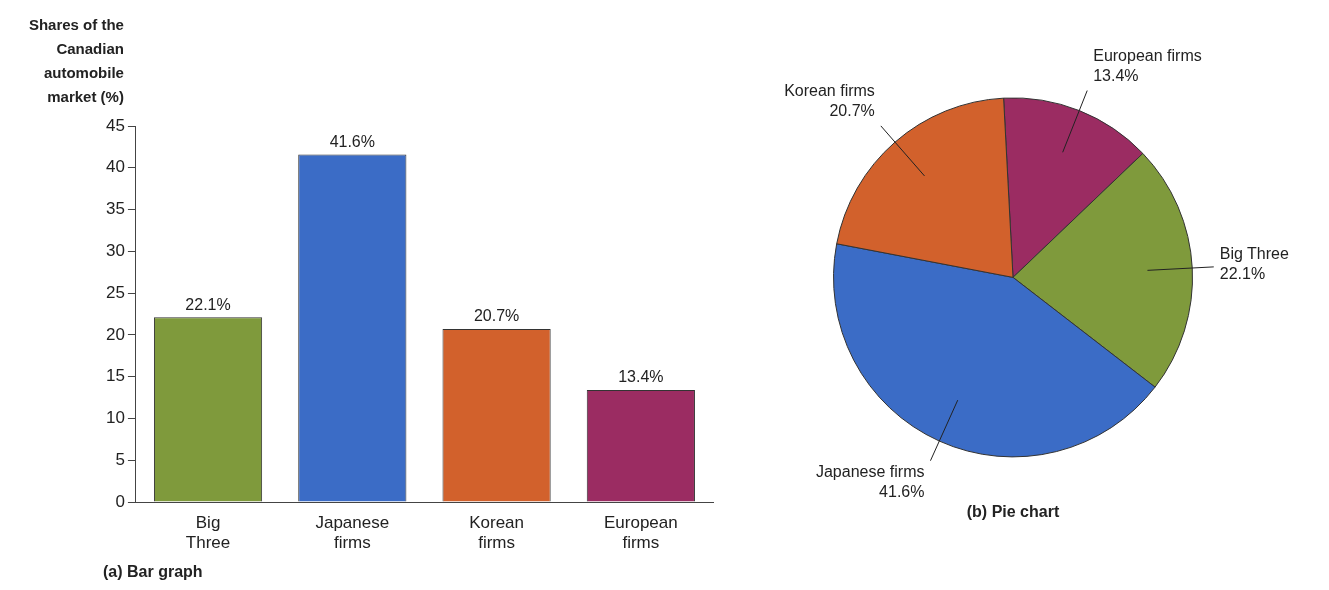  Describe the element at coordinates (1013, 511) in the screenshot. I see `text: (b) Pie chart` at that location.